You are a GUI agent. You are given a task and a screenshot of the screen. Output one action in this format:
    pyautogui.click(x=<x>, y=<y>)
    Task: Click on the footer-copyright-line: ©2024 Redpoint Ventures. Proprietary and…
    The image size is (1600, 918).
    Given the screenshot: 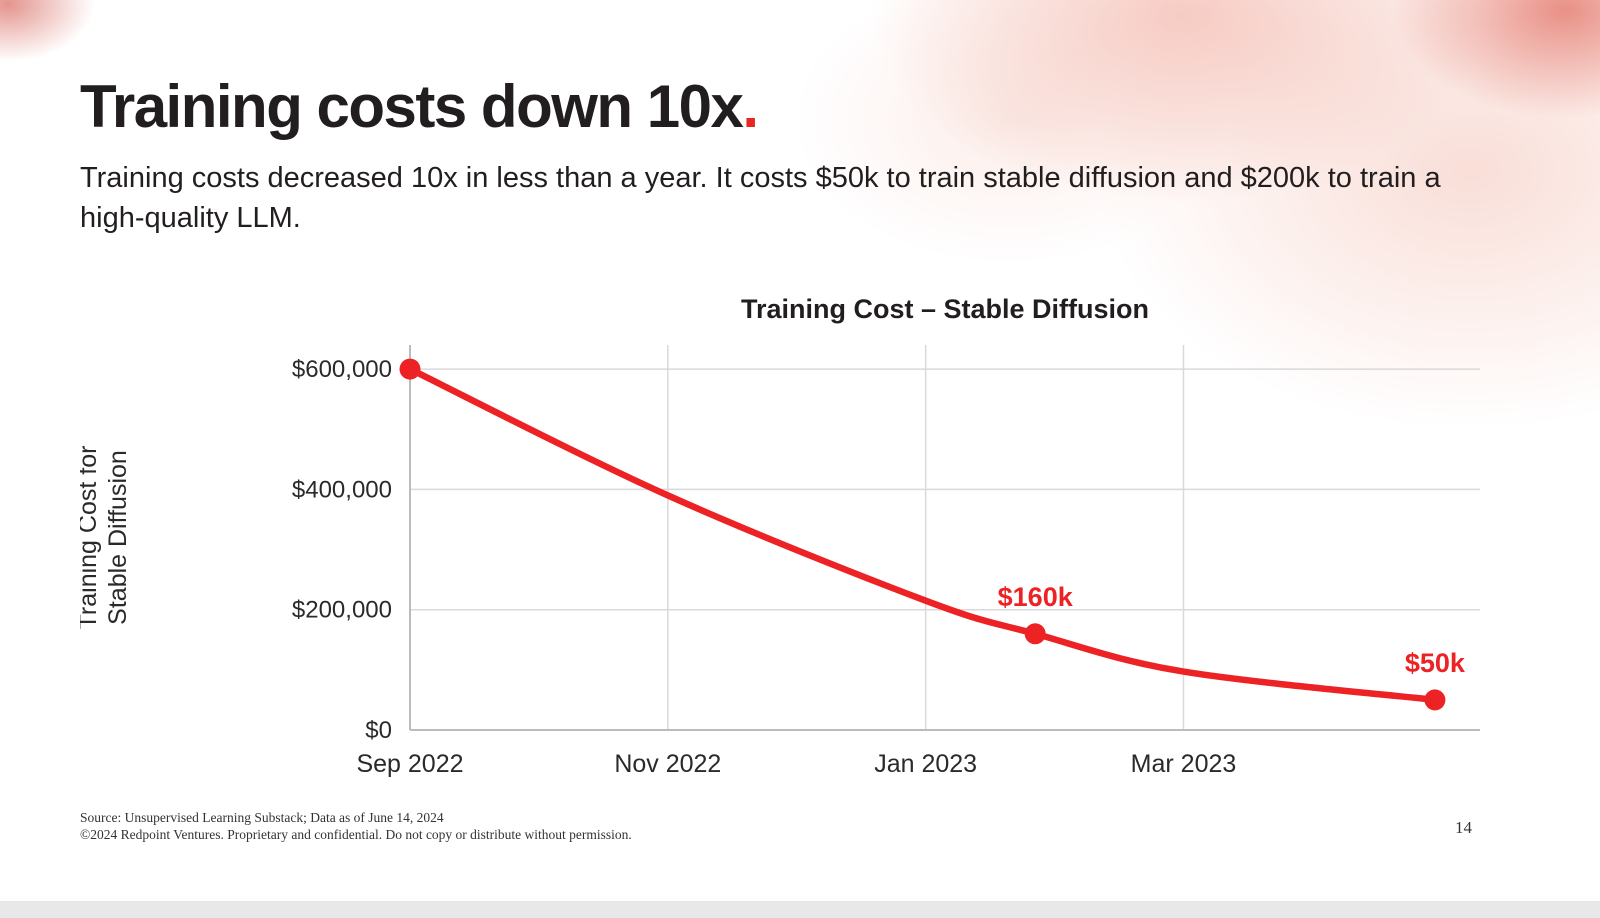 What is the action you would take?
    pyautogui.click(x=356, y=834)
    